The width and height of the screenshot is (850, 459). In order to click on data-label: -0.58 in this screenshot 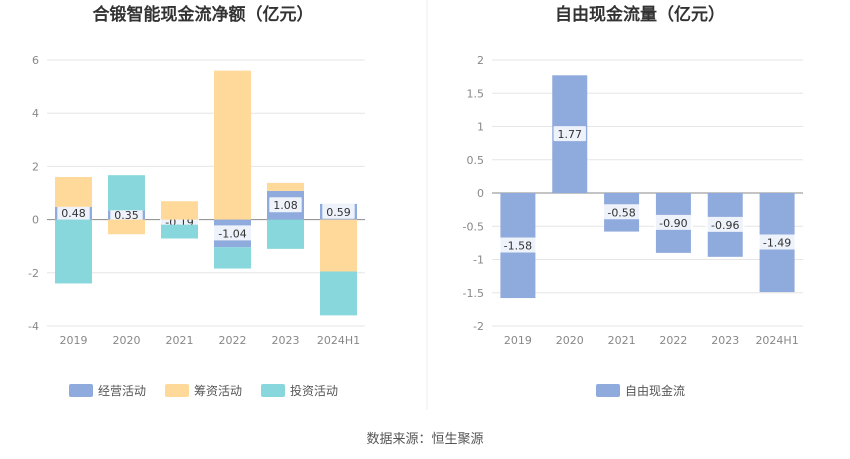, I will do `click(621, 212)`.